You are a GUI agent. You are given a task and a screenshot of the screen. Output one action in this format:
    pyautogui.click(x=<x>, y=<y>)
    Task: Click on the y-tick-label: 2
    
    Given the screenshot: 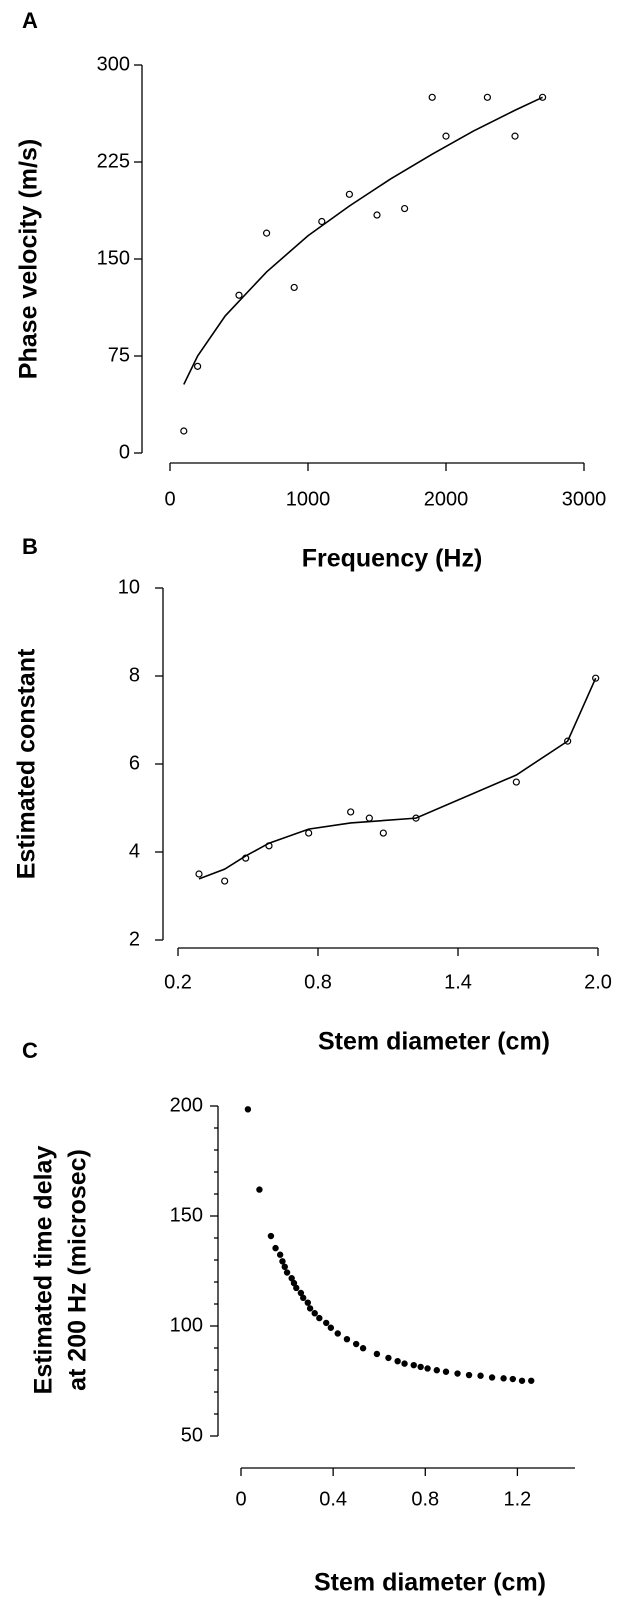 What is the action you would take?
    pyautogui.click(x=134, y=939)
    